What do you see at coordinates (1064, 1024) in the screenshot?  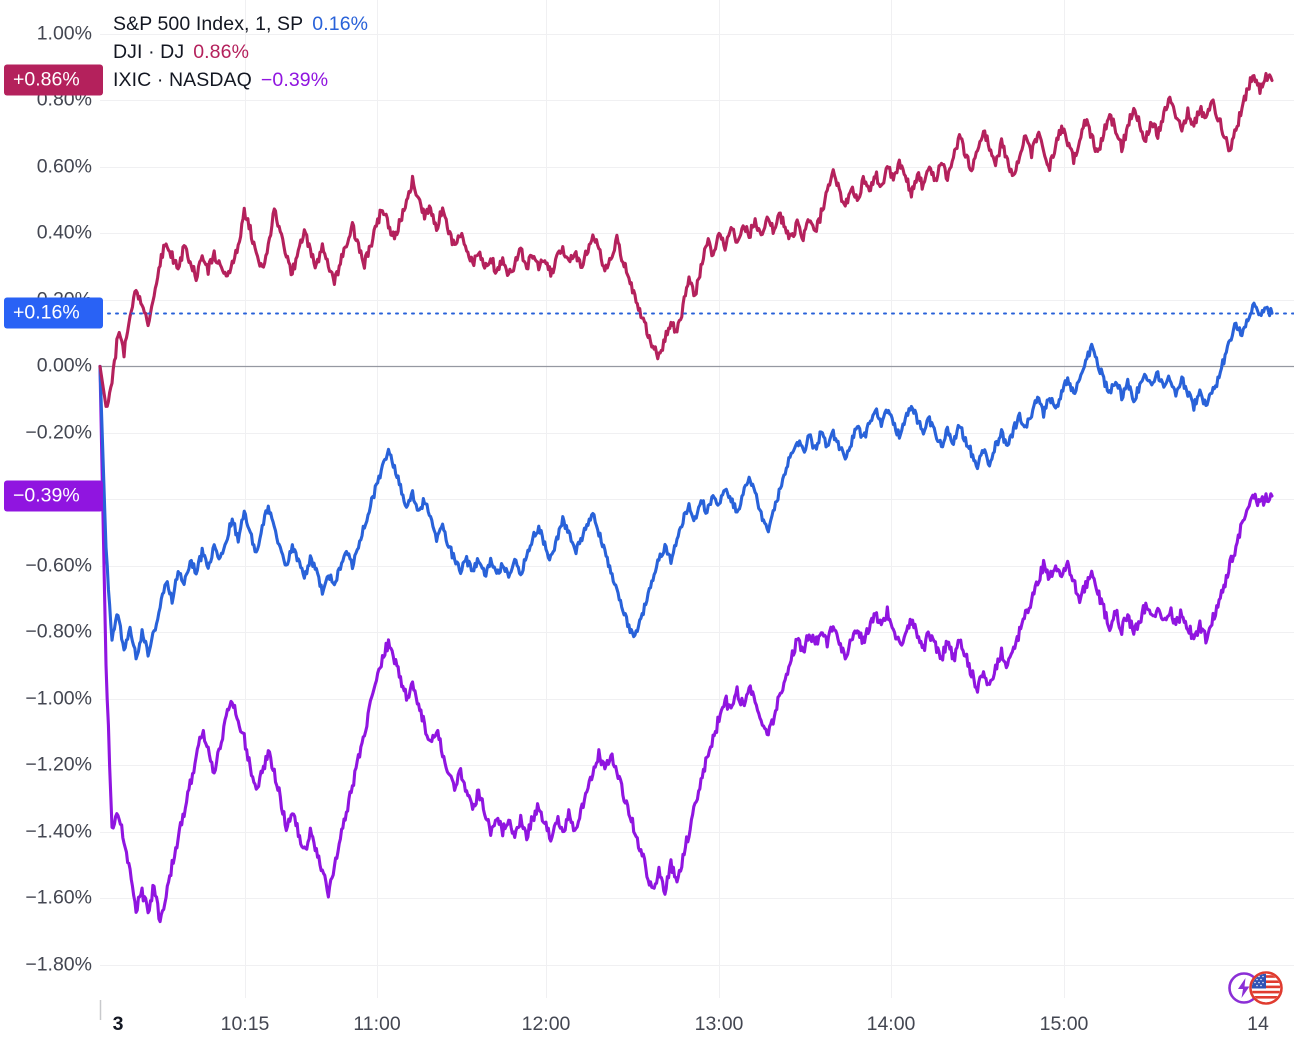 I see `x-axis-tick: 15:00` at bounding box center [1064, 1024].